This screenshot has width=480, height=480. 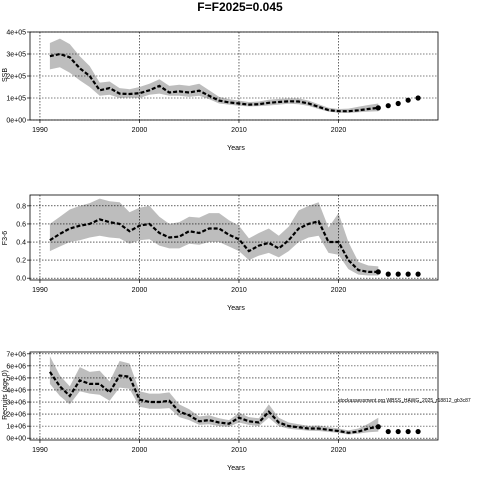 I want to click on recruits-y-tick-label-1: 1e+06, so click(x=16, y=427).